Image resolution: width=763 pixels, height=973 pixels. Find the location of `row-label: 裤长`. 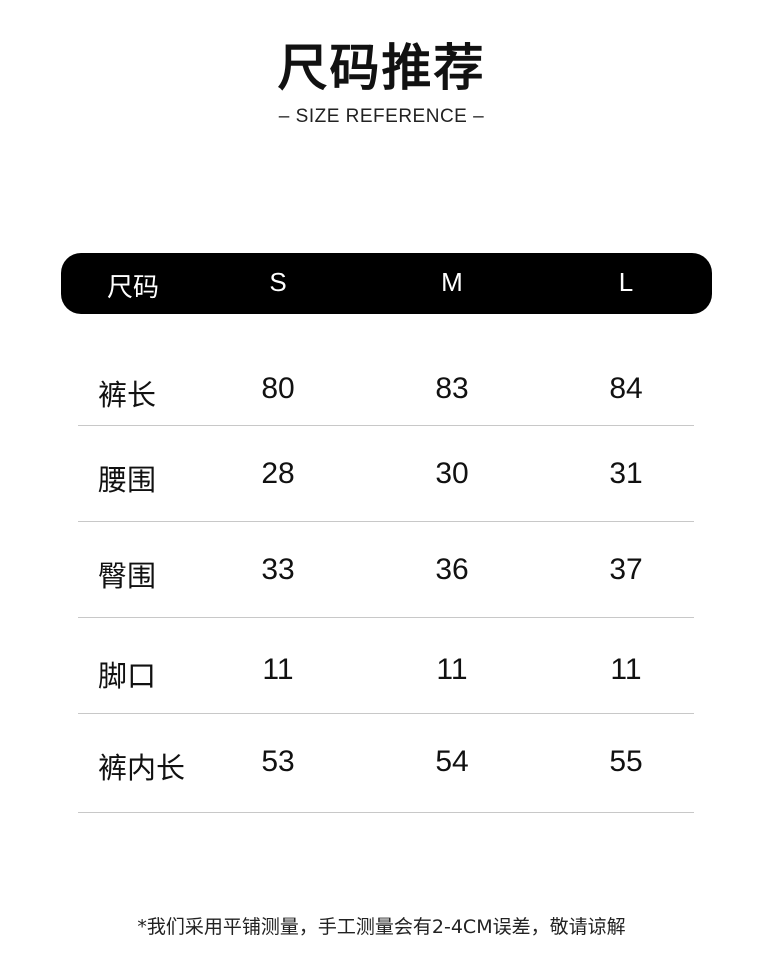

row-label: 裤长 is located at coordinates (127, 395).